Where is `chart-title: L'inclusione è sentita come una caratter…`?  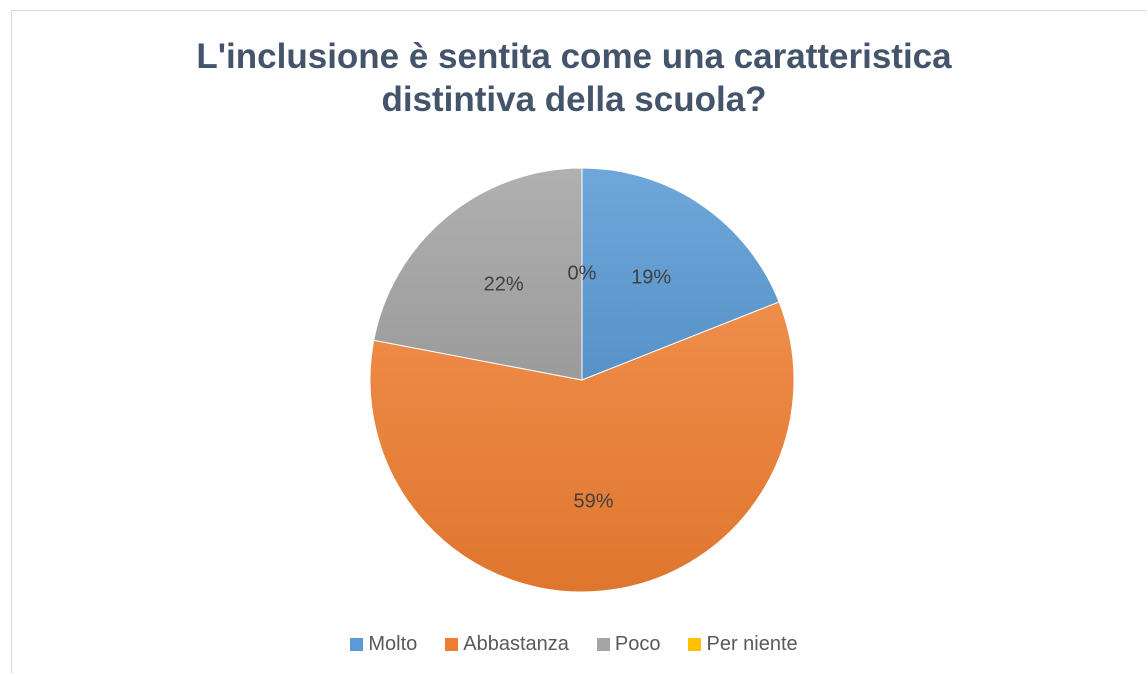
chart-title: L'inclusione è sentita come una caratter… is located at coordinates (574, 78).